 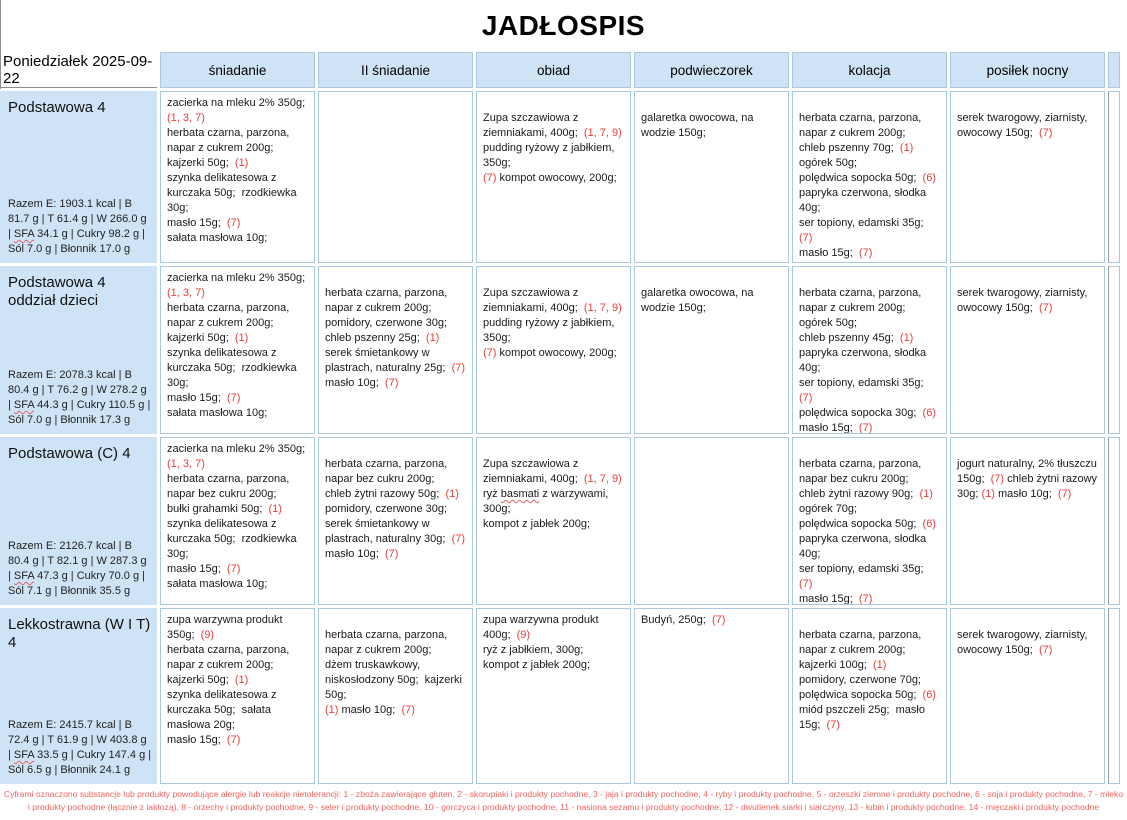 I want to click on diet-name: Podstawowa 4, so click(x=57, y=107).